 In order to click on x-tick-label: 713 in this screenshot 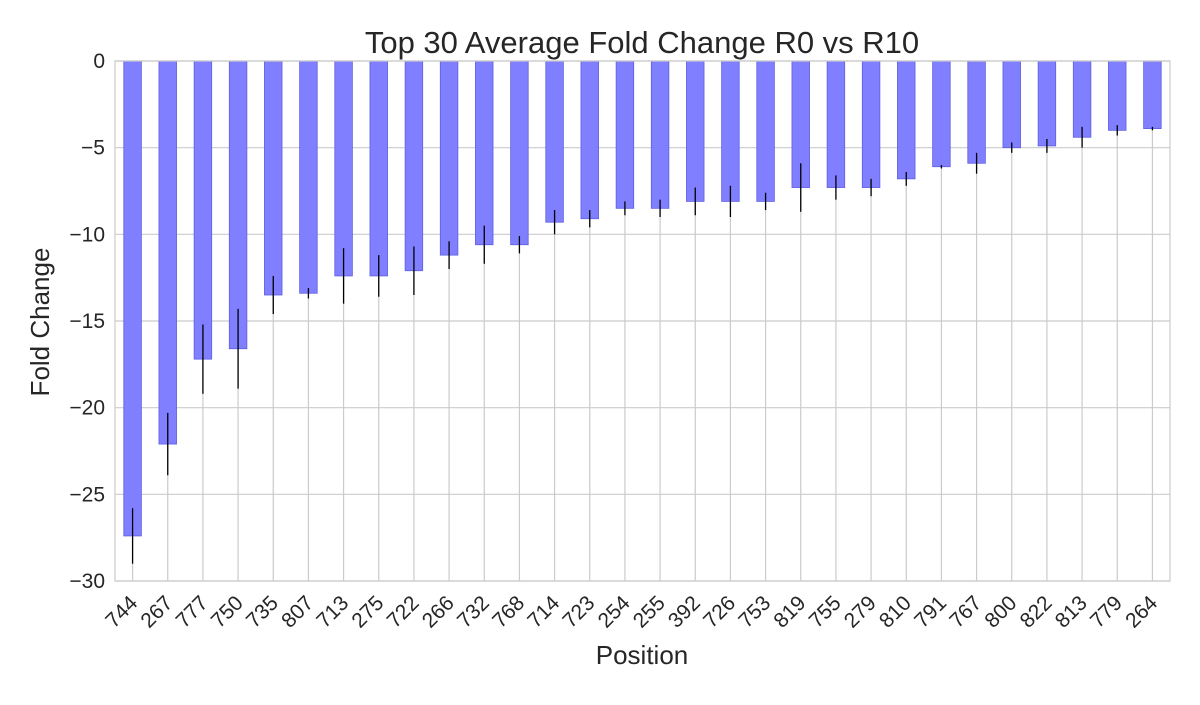, I will do `click(332, 611)`.